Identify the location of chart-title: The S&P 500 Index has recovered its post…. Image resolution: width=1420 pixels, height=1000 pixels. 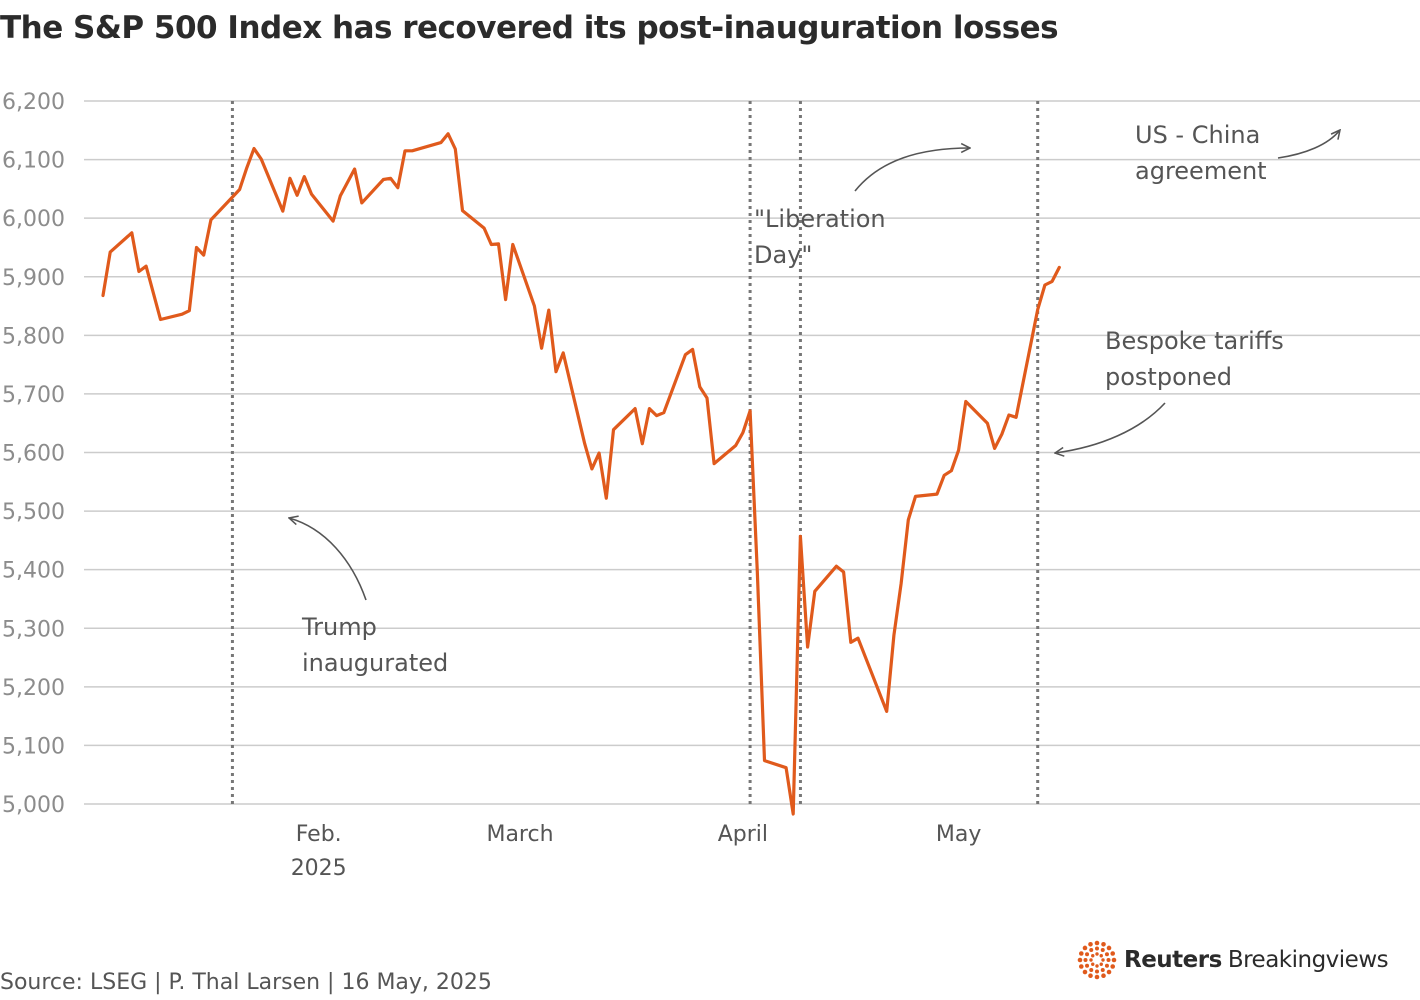
(529, 28).